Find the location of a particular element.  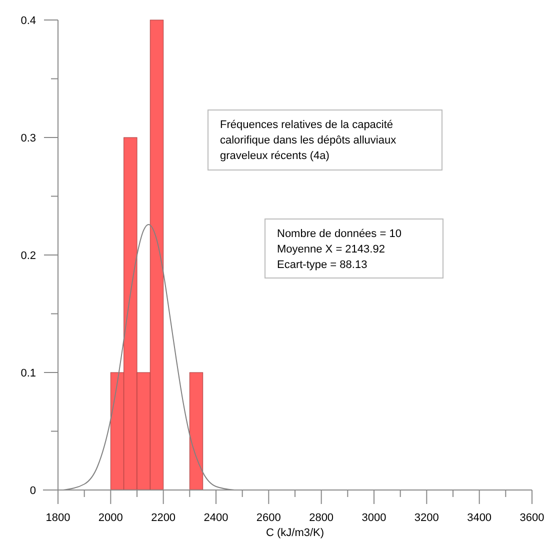

note-box: Fréquences relatives de la capacité calorifique dans les dépôts alluviaux graveleux récents (4a) is located at coordinates (325, 140).